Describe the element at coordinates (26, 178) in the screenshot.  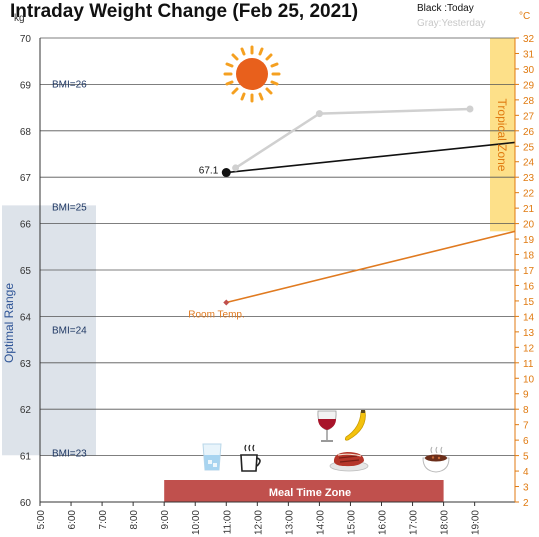
I see `y-tick-label: 67` at that location.